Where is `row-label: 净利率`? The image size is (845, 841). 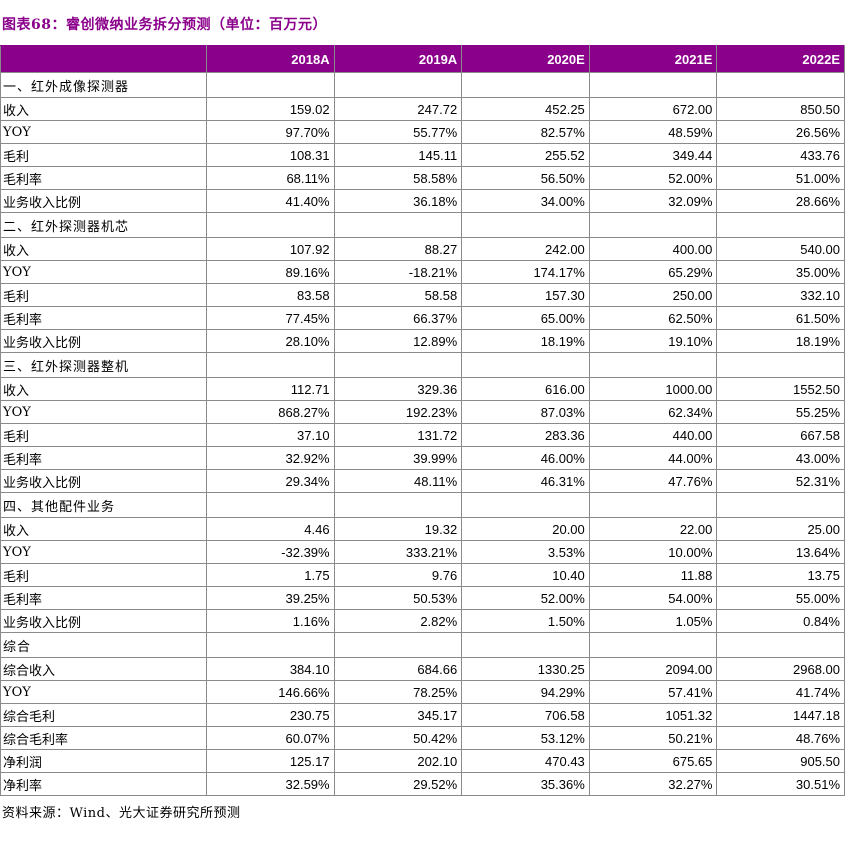 row-label: 净利率 is located at coordinates (103, 784).